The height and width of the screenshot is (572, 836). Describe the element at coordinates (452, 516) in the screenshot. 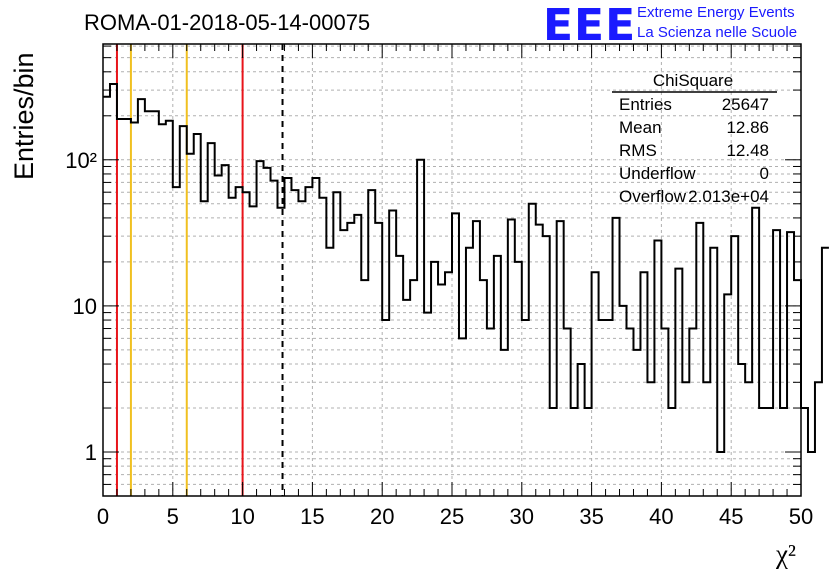

I see `x-tick-label: 25` at that location.